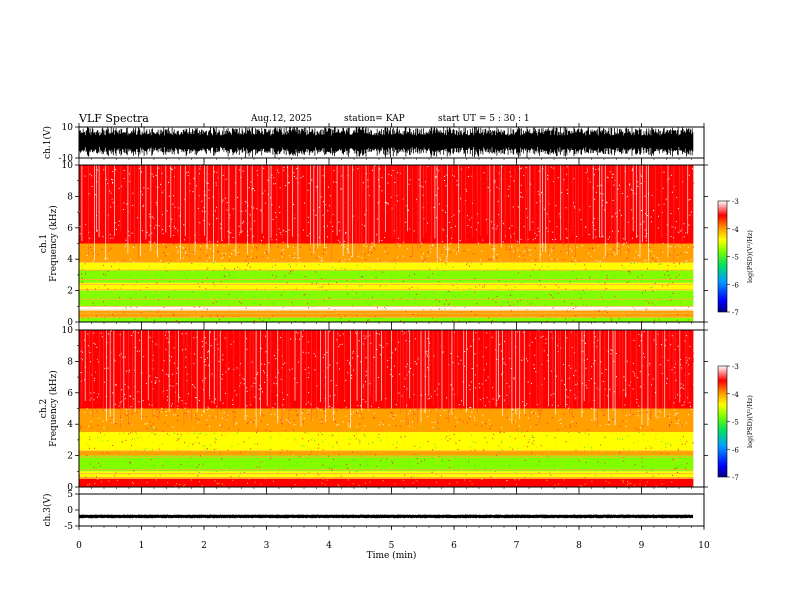 This screenshot has height=612, width=792. What do you see at coordinates (642, 546) in the screenshot?
I see `xtick-label: 9` at bounding box center [642, 546].